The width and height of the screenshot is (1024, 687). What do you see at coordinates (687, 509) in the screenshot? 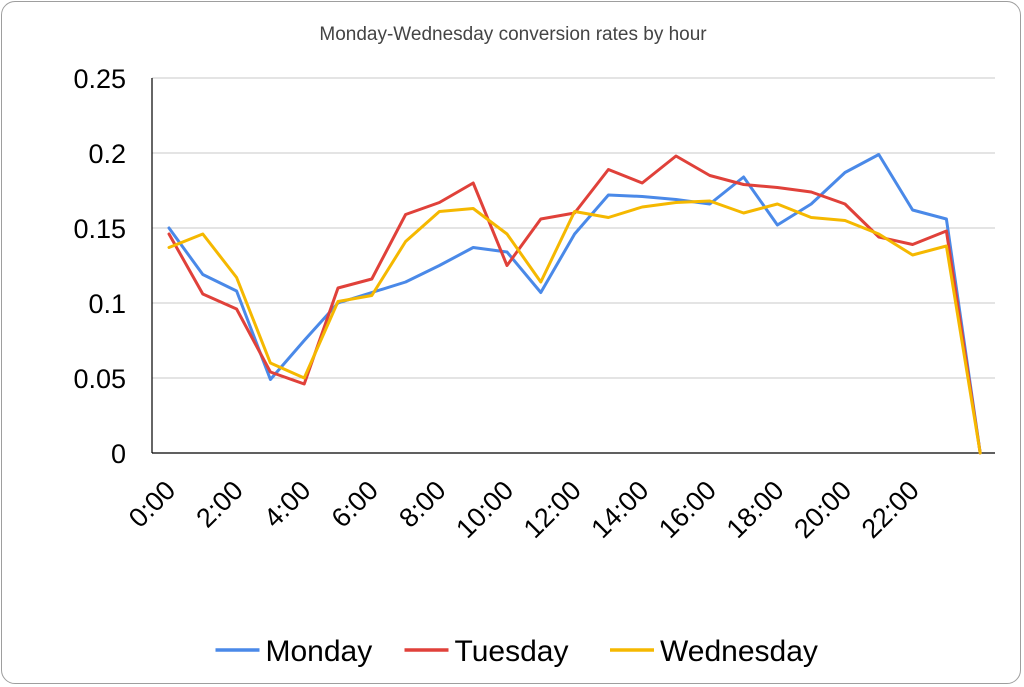
I see `x-tick-label: 16:00` at bounding box center [687, 509].